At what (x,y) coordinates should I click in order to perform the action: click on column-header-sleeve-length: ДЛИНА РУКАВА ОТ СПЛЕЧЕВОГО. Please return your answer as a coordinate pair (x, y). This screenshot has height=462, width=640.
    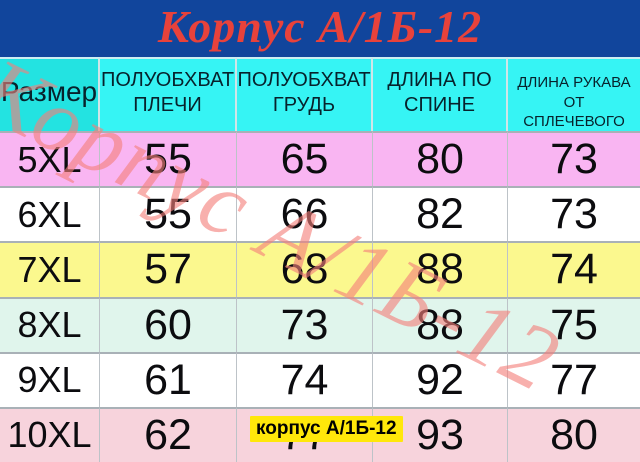
    Looking at the image, I should click on (574, 94).